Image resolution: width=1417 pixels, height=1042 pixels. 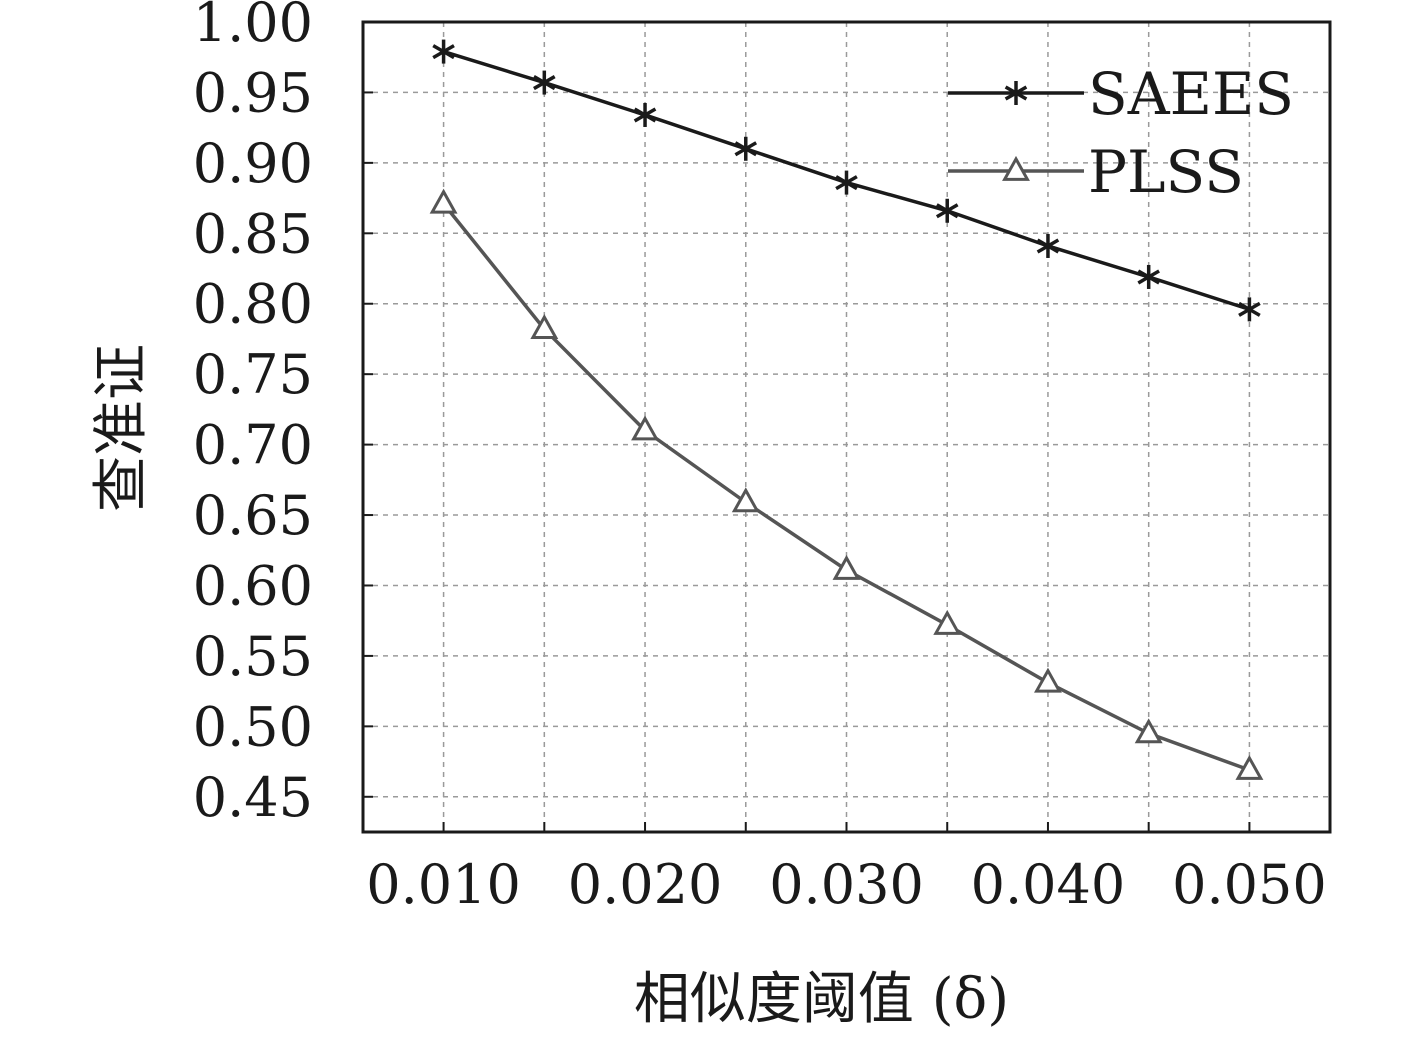 I want to click on y-tick-label: 1.00, so click(x=253, y=27).